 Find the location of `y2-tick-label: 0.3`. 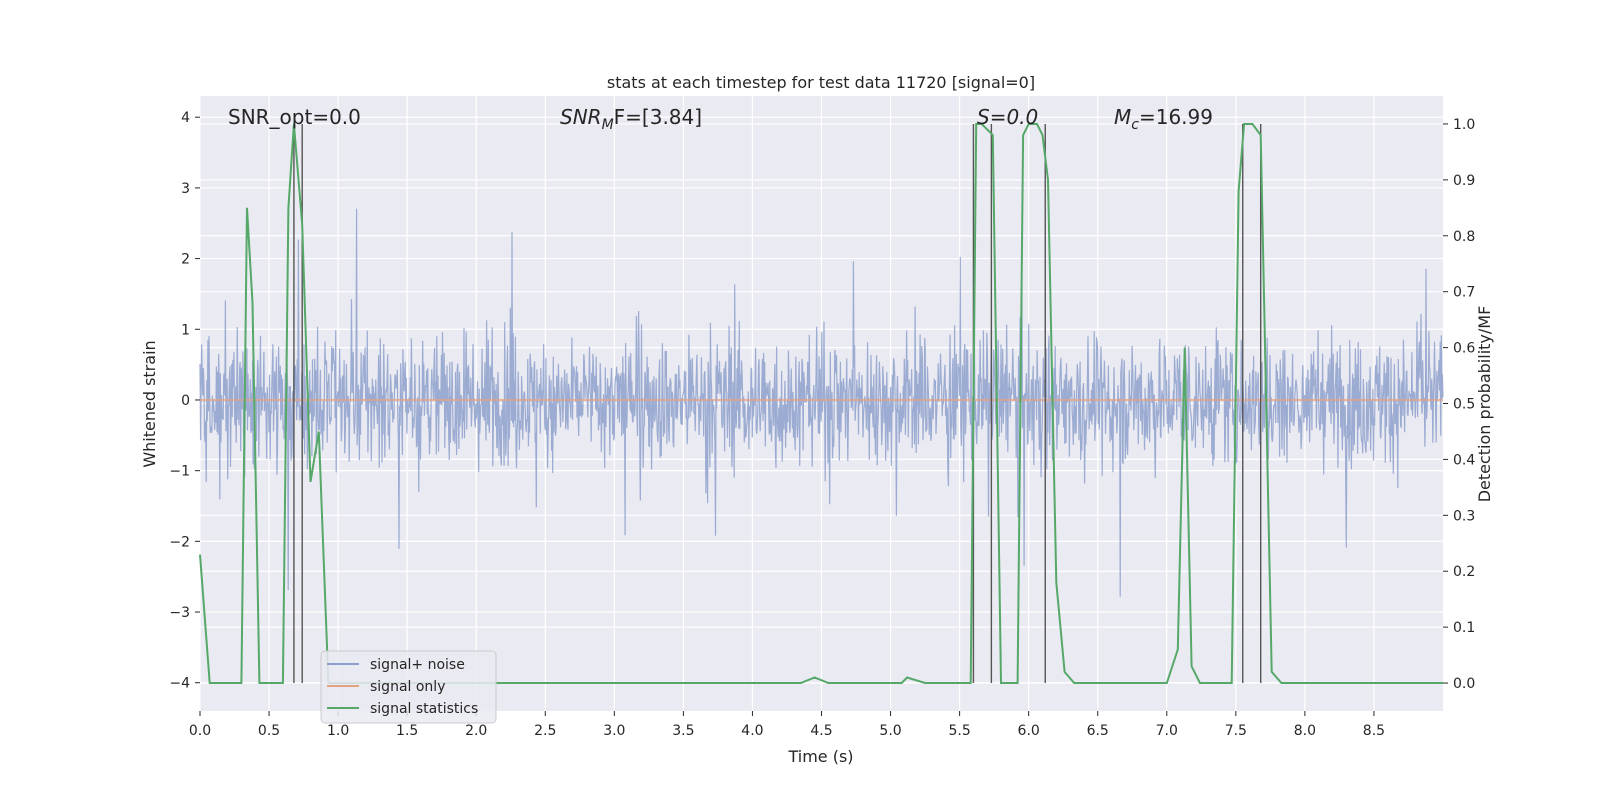

y2-tick-label: 0.3 is located at coordinates (1464, 516).